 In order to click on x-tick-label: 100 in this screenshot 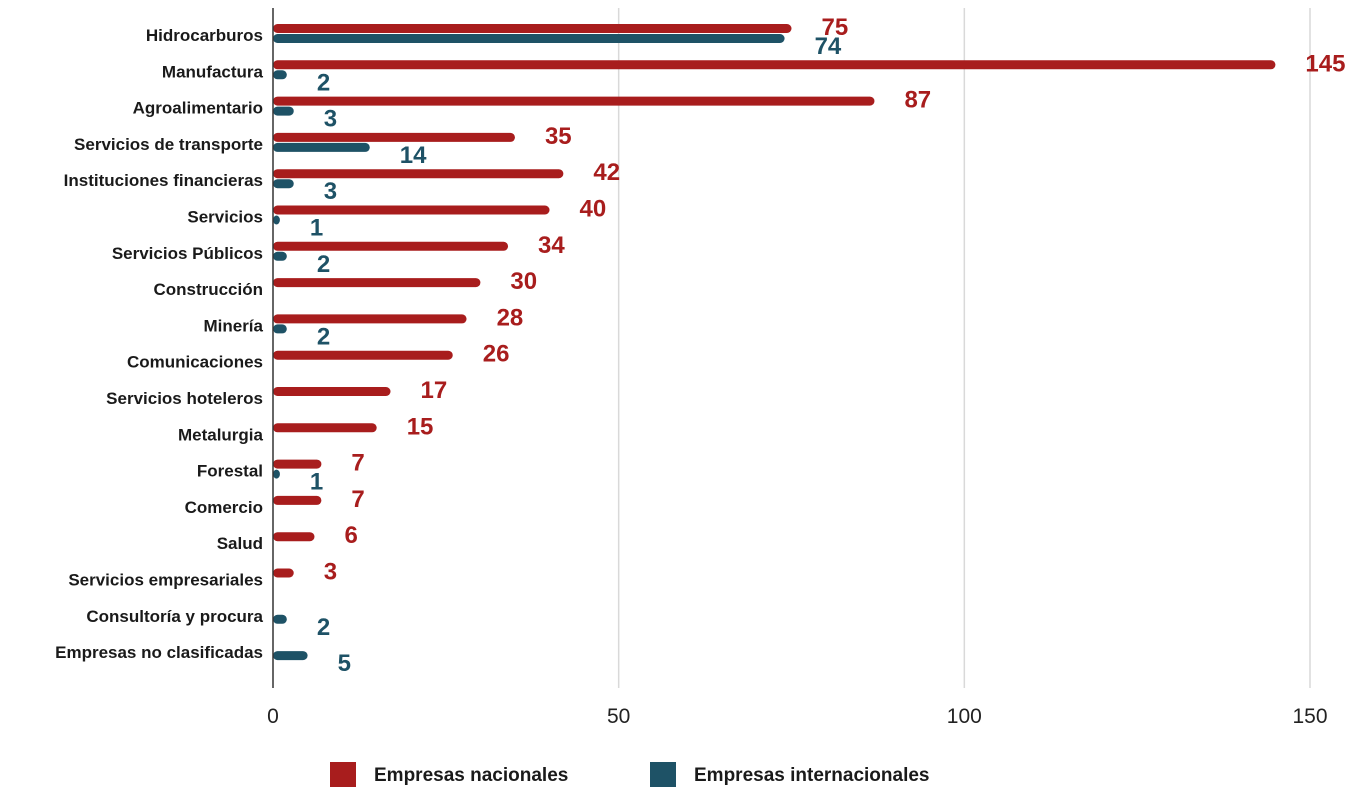, I will do `click(964, 716)`.